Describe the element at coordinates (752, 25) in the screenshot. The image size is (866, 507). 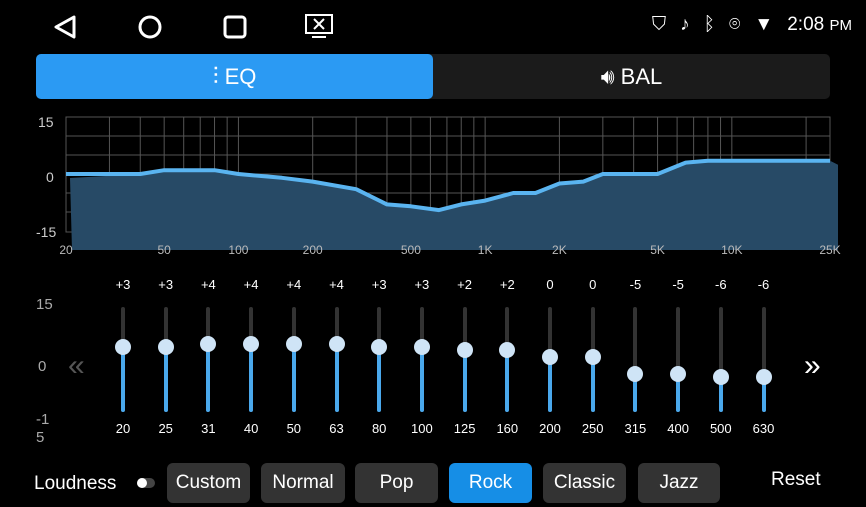
I see `status-bar: ⛉ ♪ ᛒ ⌾ ▼ 2:08 PM` at that location.